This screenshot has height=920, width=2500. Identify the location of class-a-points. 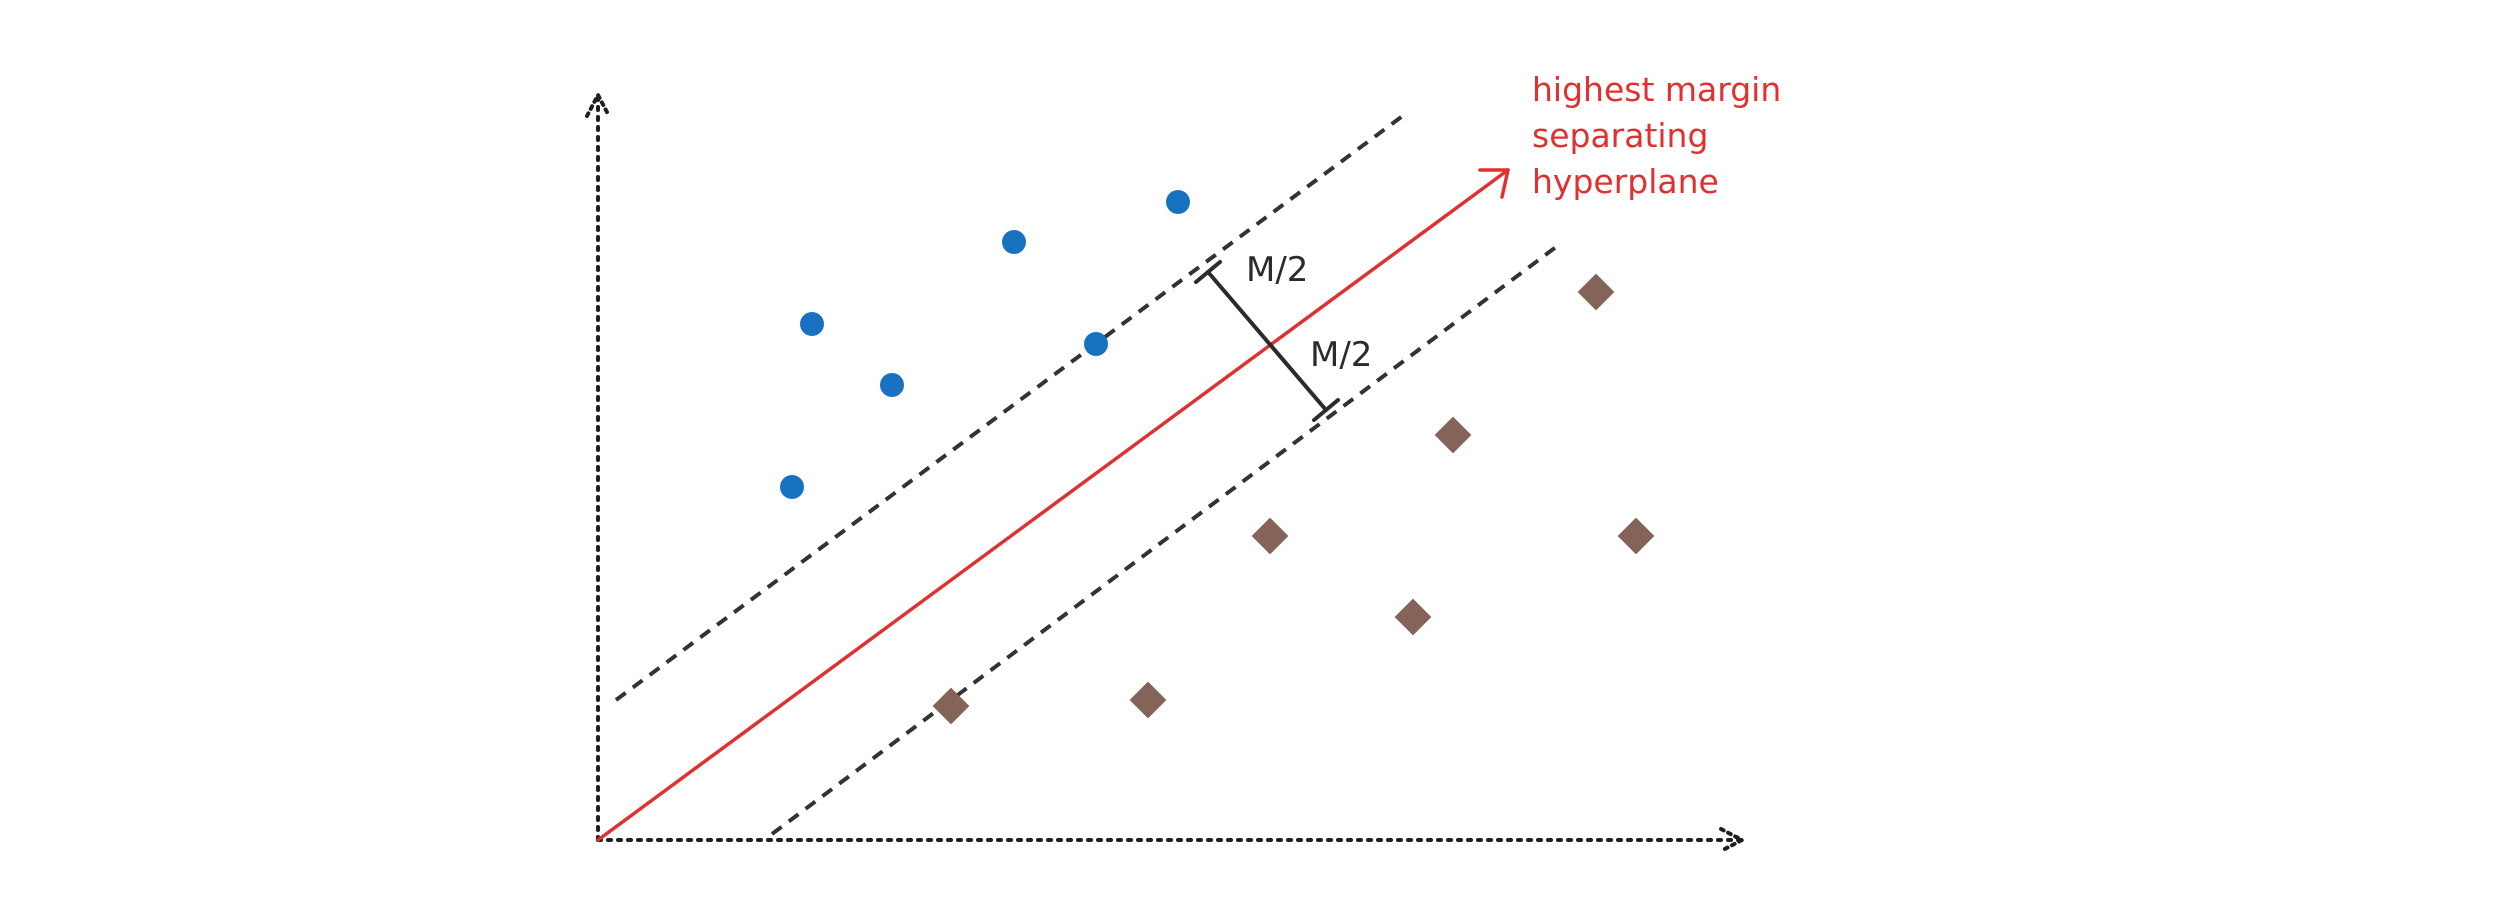
(985, 344).